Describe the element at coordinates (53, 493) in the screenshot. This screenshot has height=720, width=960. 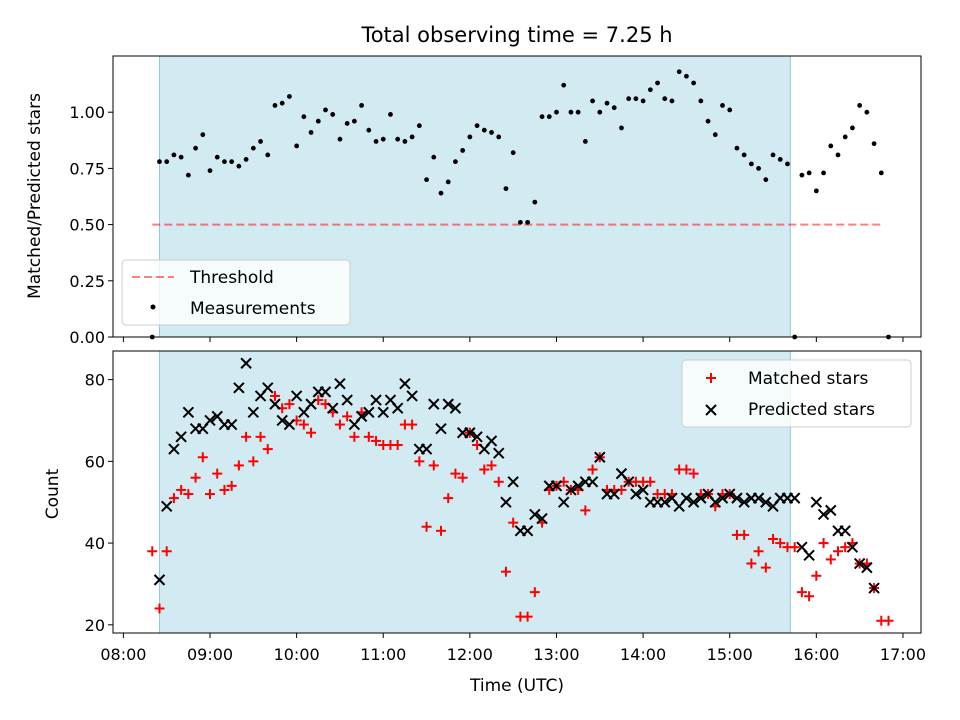
I see `bottom-y-axis-label: Count` at that location.